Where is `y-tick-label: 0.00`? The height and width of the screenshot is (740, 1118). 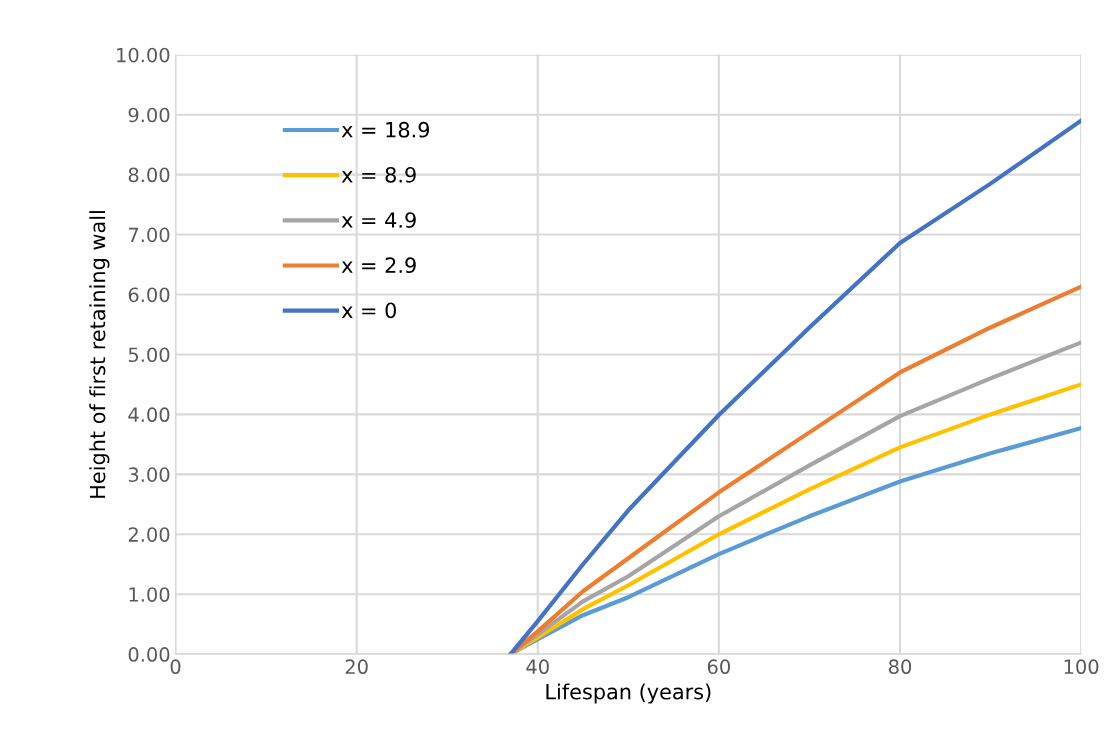
y-tick-label: 0.00 is located at coordinates (149, 654).